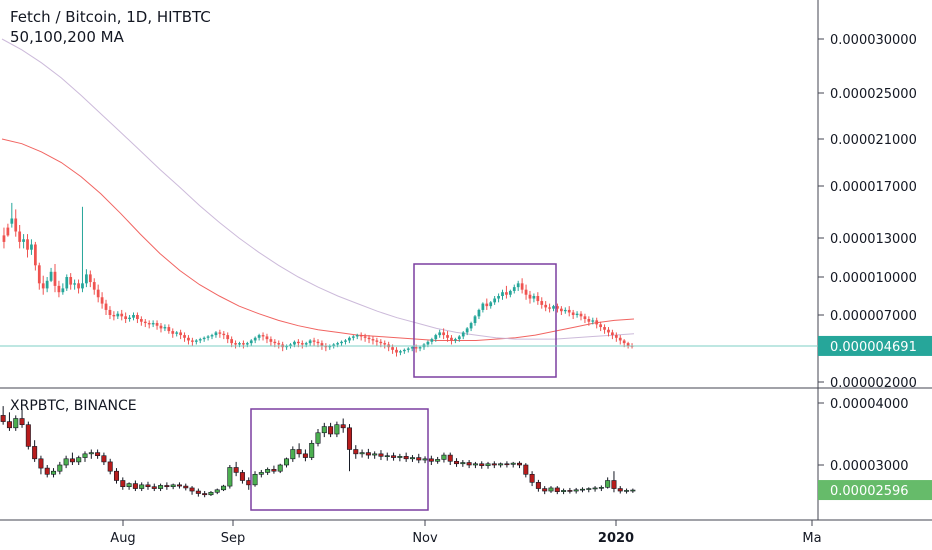 The height and width of the screenshot is (550, 932). I want to click on last-price-badge, so click(875, 345).